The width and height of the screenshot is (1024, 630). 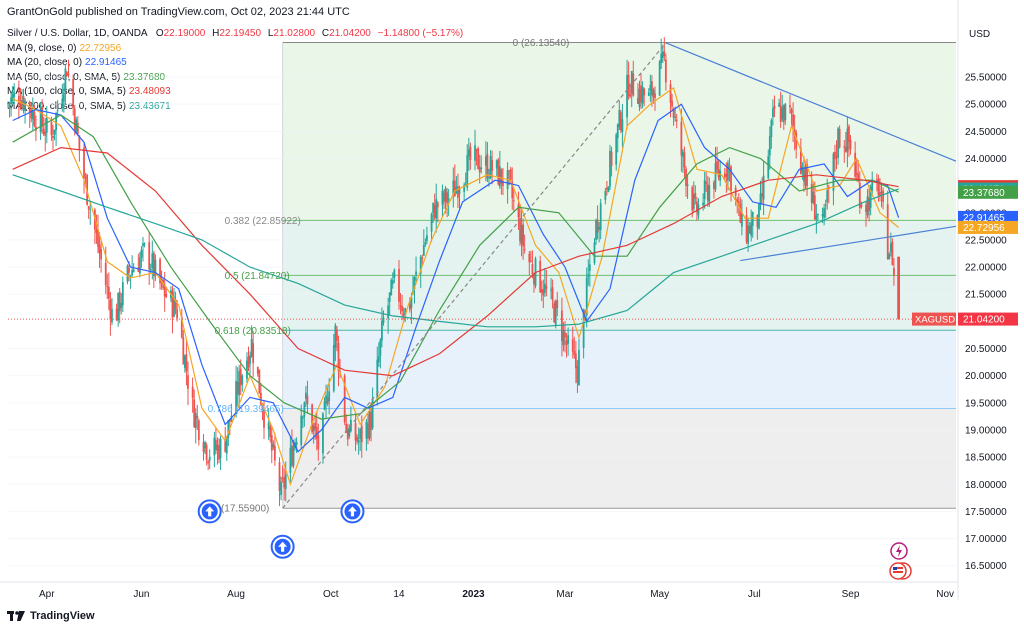 I want to click on flag-icon, so click(x=900, y=571).